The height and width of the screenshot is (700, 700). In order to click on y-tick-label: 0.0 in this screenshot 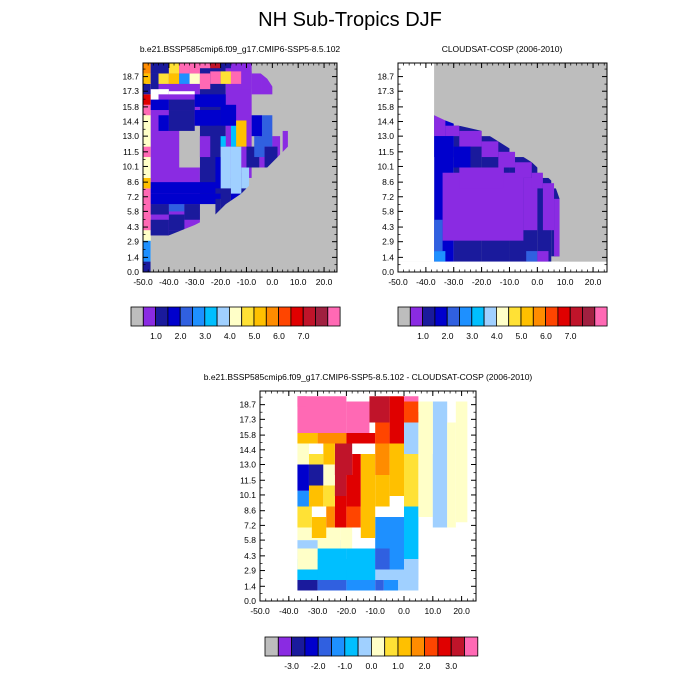, I will do `click(250, 601)`.